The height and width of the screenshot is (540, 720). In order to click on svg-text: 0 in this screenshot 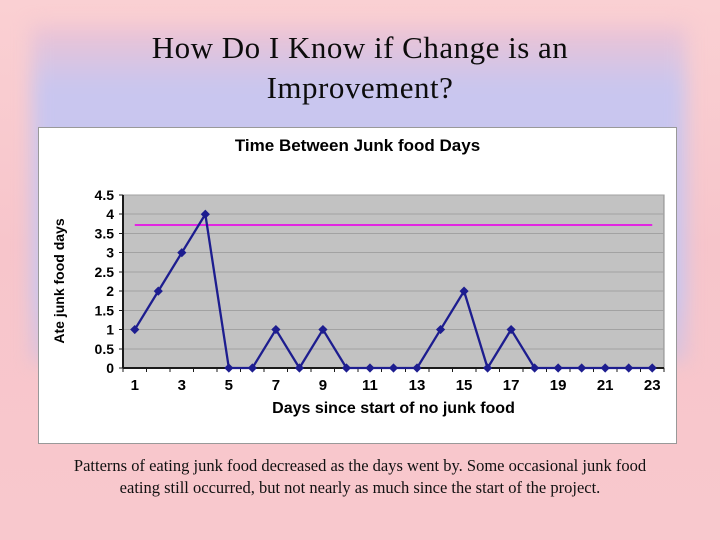, I will do `click(110, 368)`.